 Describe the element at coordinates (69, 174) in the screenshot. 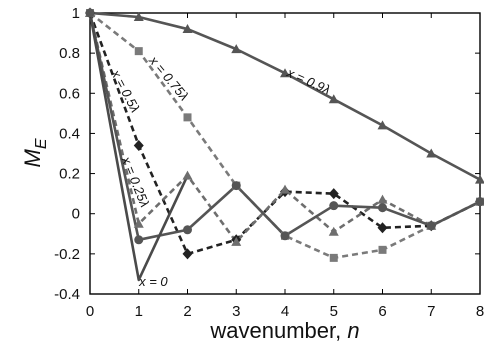

I see `y-tick-label: 0.2` at that location.